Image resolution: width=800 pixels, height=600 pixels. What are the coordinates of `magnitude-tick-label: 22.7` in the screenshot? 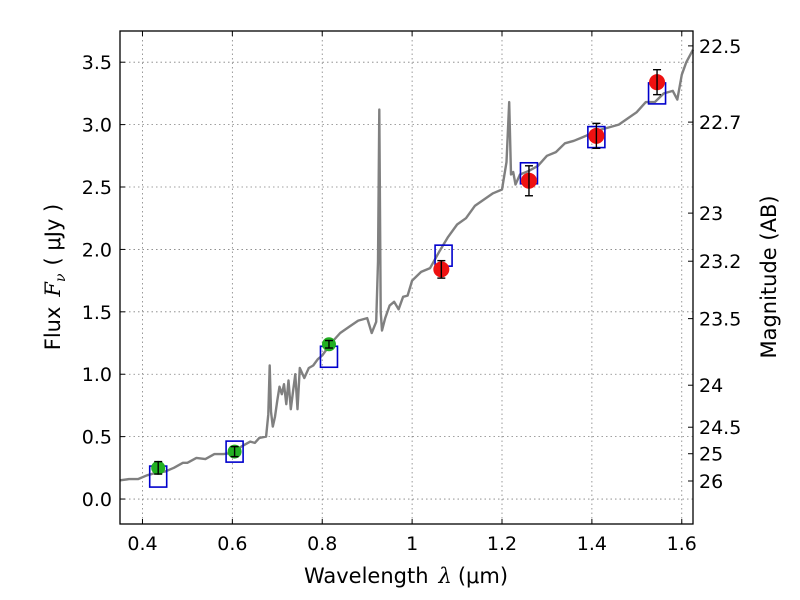 It's located at (720, 123).